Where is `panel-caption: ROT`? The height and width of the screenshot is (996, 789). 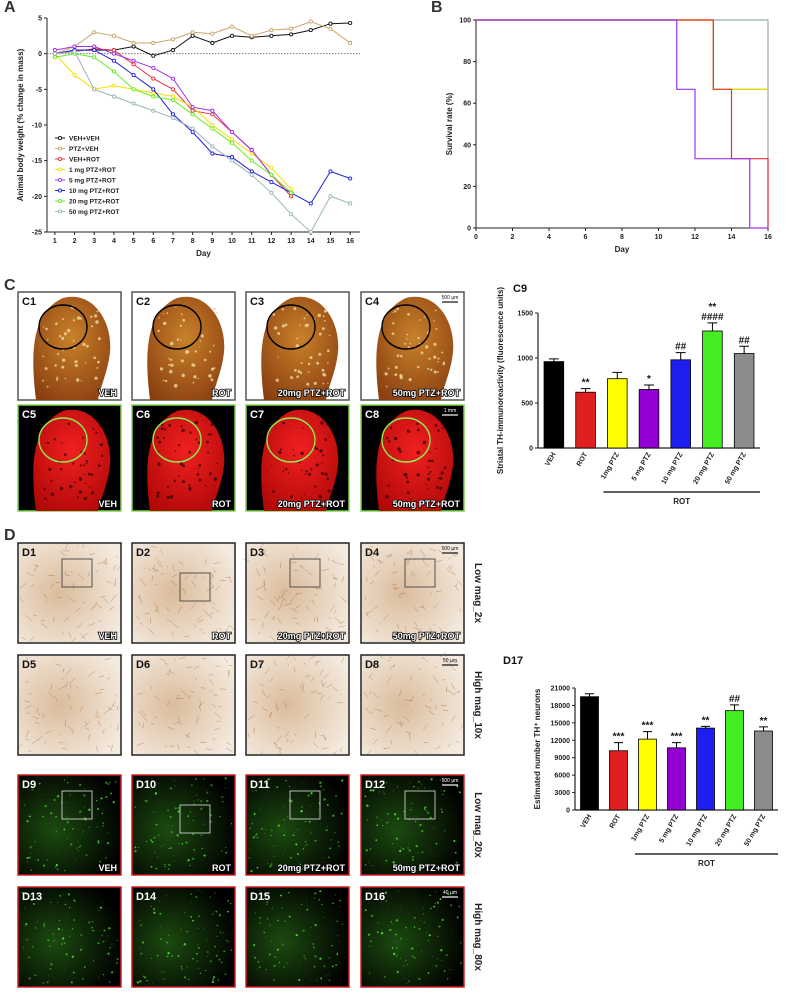
panel-caption: ROT is located at coordinates (222, 504).